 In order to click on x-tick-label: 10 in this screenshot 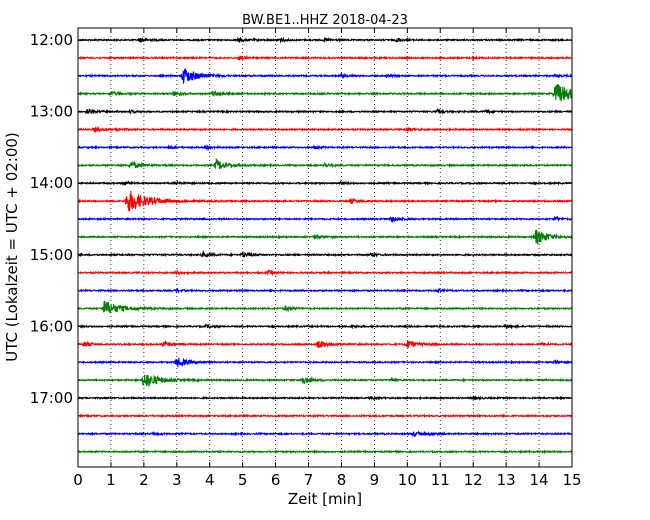, I will do `click(407, 480)`.